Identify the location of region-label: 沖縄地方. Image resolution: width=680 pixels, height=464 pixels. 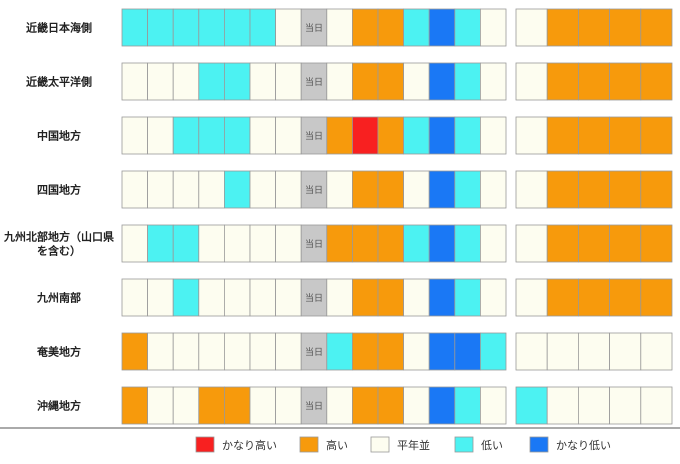
(59, 406).